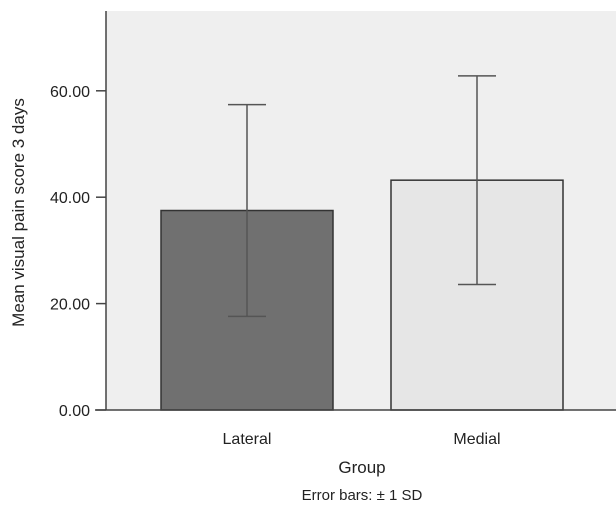 This screenshot has height=506, width=616. Describe the element at coordinates (70, 92) in the screenshot. I see `y-tick-label: 60.00` at that location.